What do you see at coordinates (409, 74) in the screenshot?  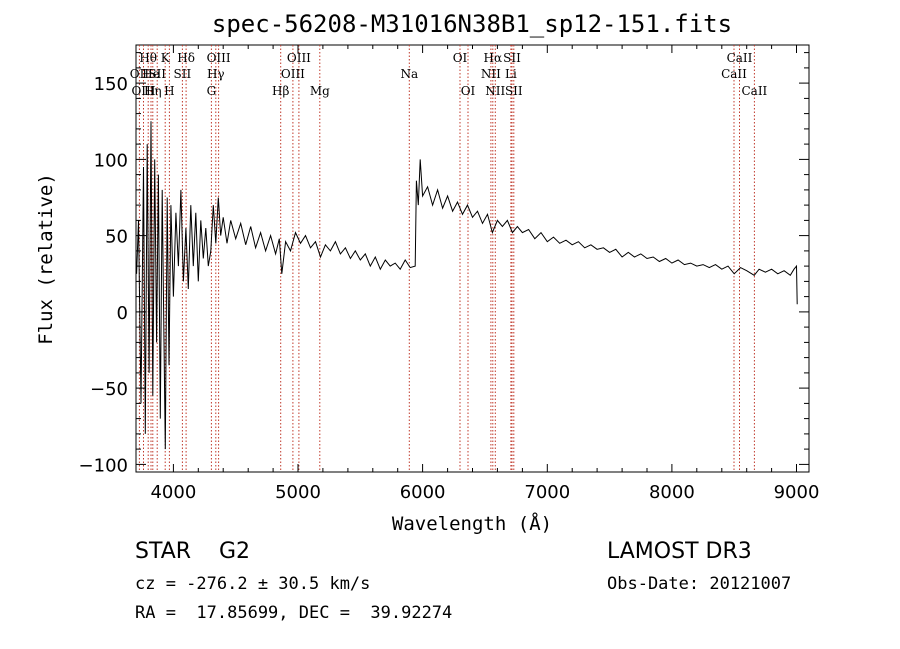 I see `emission-line-label: Na` at bounding box center [409, 74].